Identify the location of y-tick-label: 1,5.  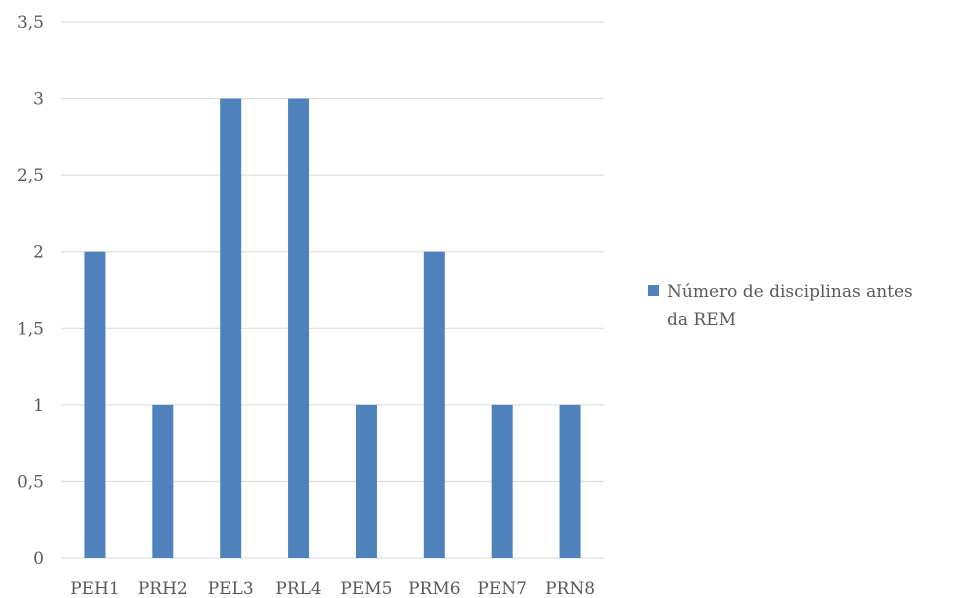
(30, 329).